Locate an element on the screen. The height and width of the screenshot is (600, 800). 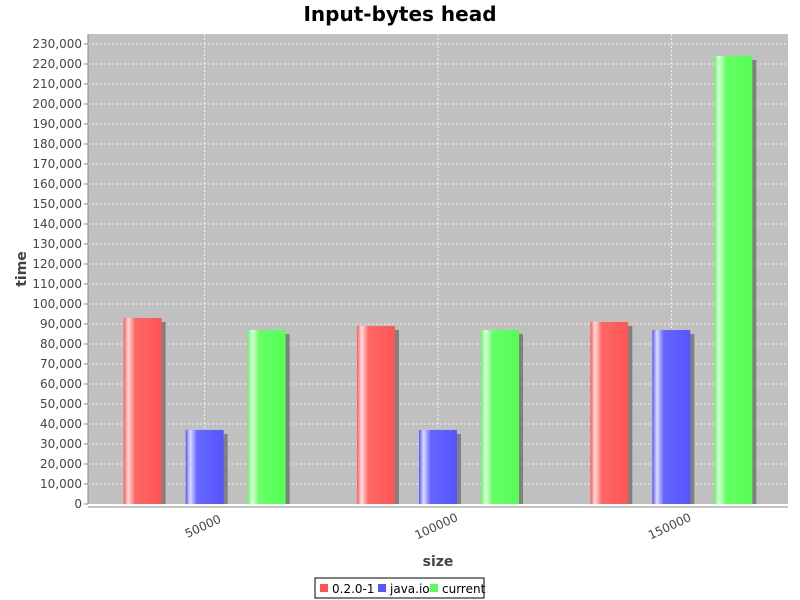
y-tick-label: 10,000 is located at coordinates (61, 484).